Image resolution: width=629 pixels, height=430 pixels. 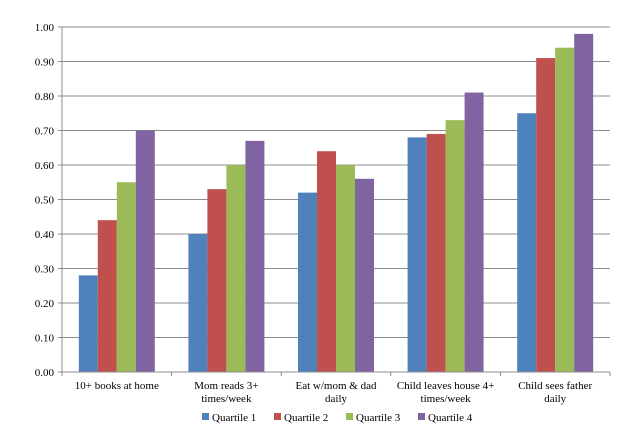 What do you see at coordinates (306, 418) in the screenshot?
I see `legend-label: Quartile 2` at bounding box center [306, 418].